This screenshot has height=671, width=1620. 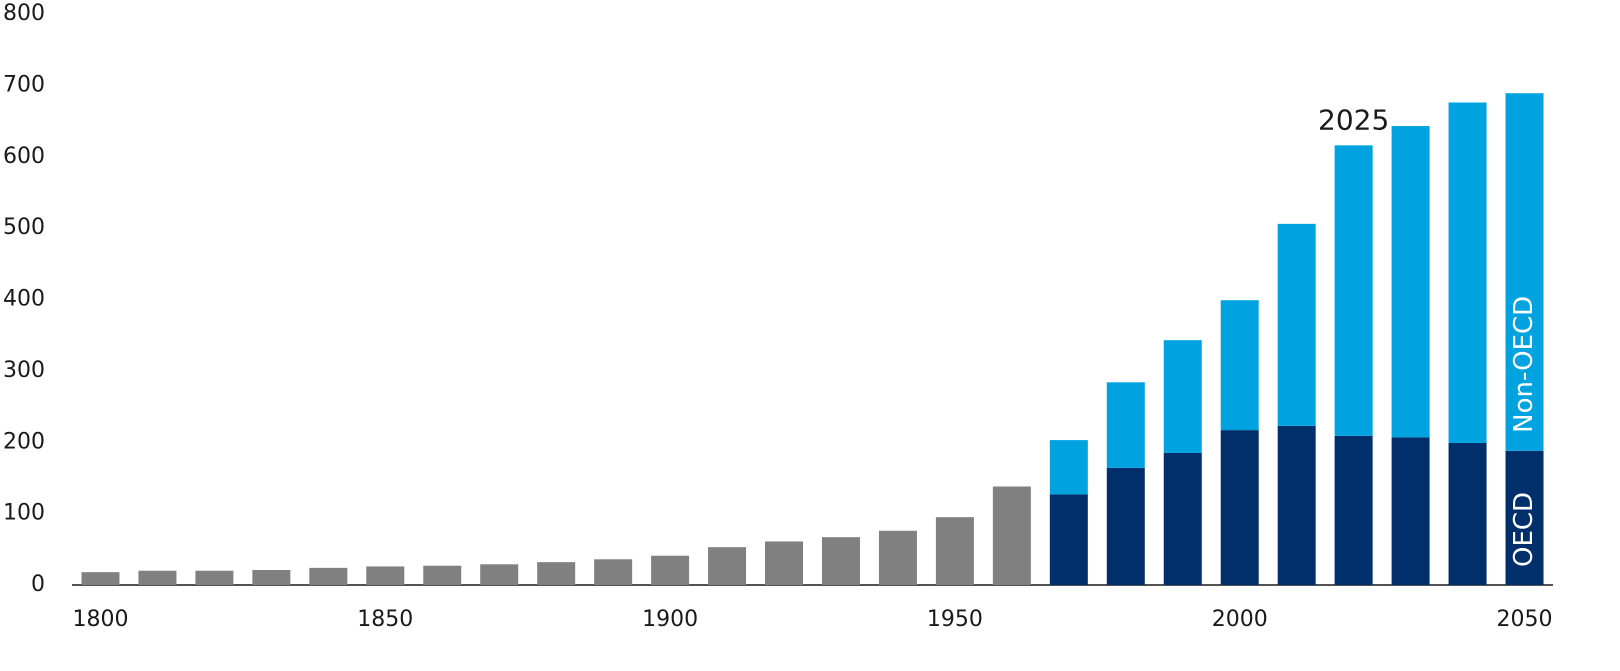 I want to click on y-tick-label: 500, so click(x=24, y=227).